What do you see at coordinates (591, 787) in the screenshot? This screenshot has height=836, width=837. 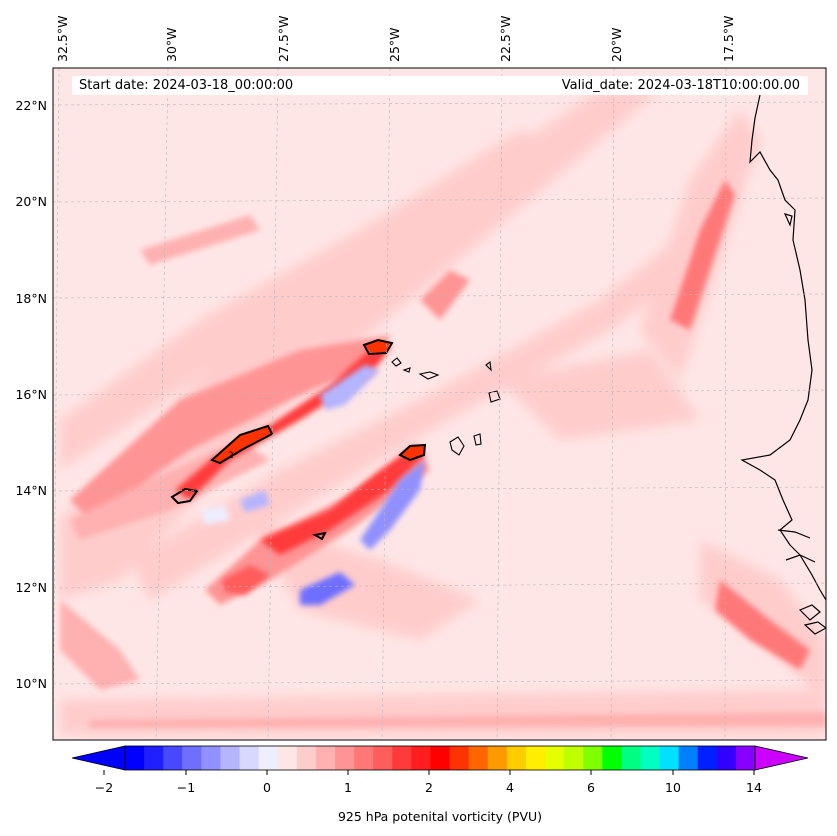 I see `colorbar-tick-label: 6` at bounding box center [591, 787].